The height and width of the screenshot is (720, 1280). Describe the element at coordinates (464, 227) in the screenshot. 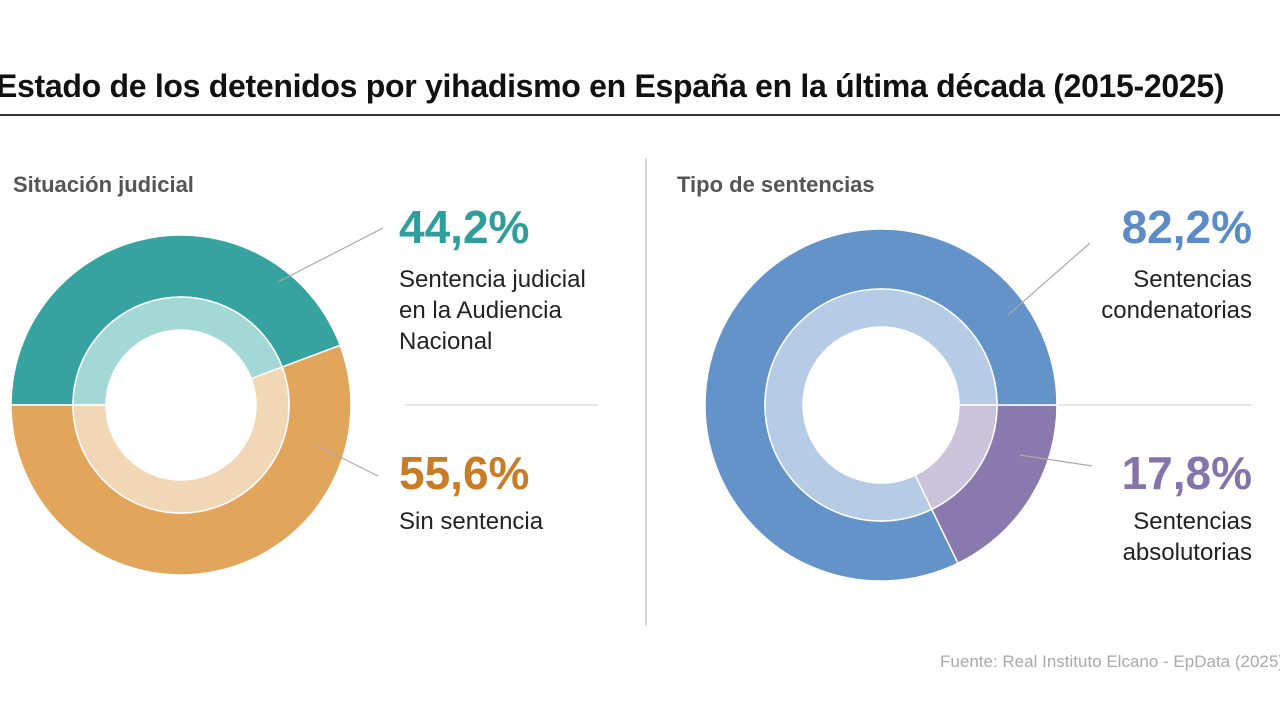

I see `value-label-sentencia: 44,2%` at that location.